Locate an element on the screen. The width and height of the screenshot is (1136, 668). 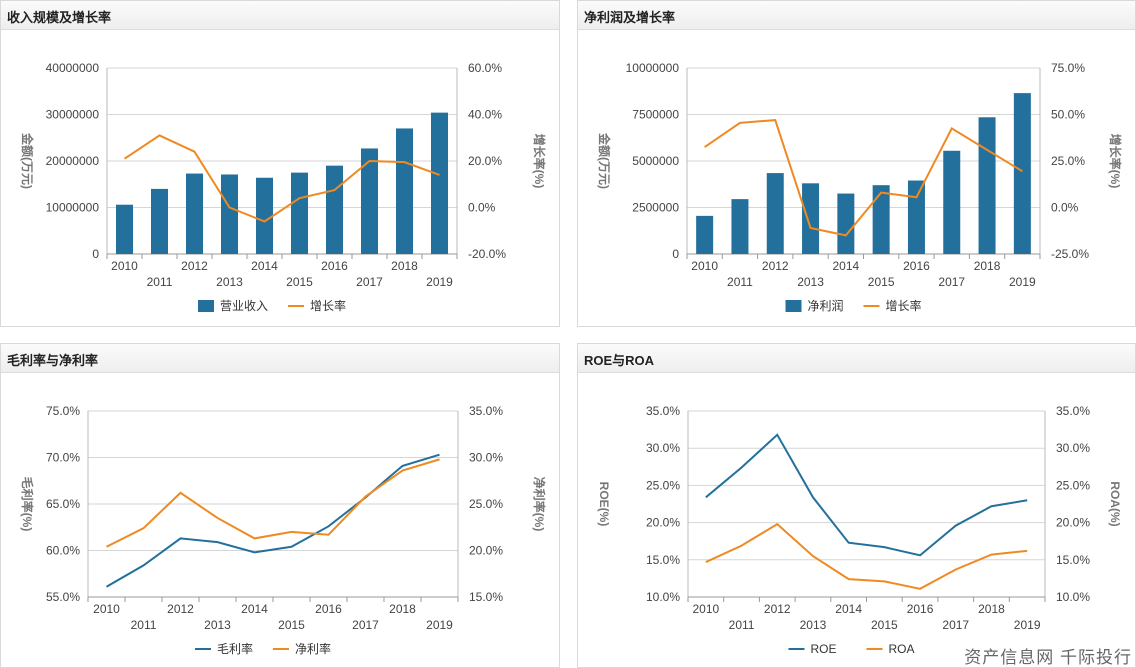
left-axis-title: 金额(万元) is located at coordinates (27, 160).